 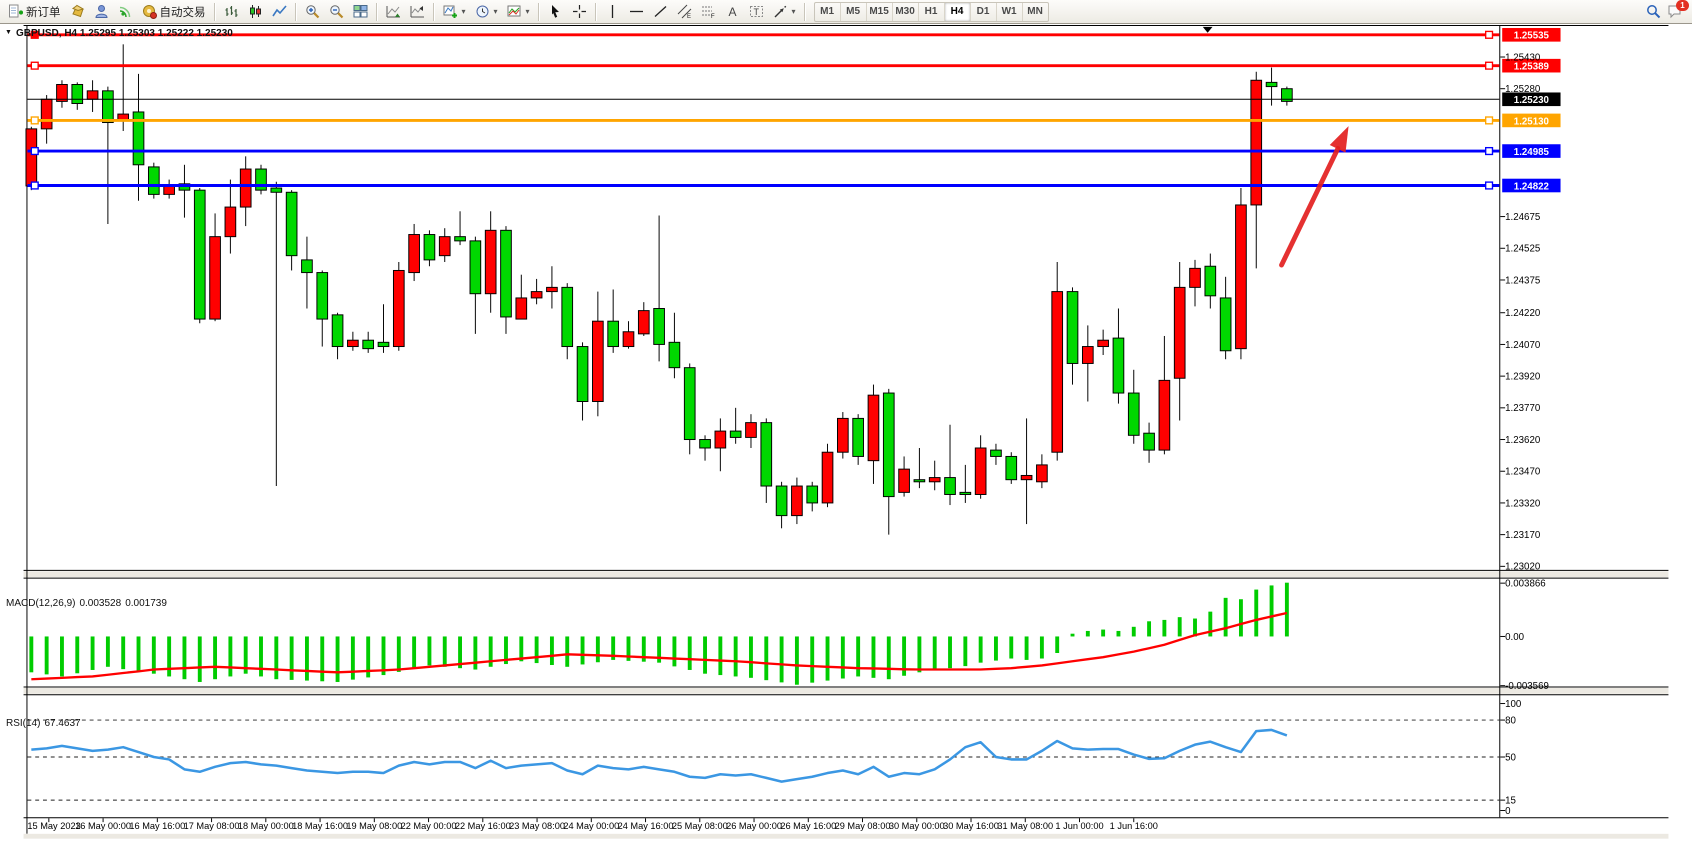 I want to click on timeframe-button-h4: H4, so click(x=957, y=11).